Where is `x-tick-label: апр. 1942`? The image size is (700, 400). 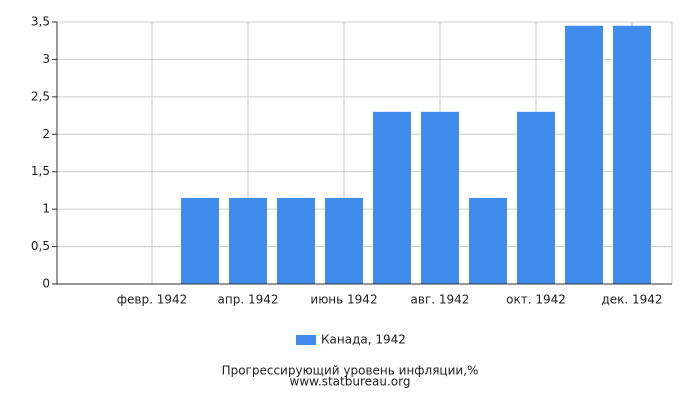 x-tick-label: апр. 1942 is located at coordinates (248, 300).